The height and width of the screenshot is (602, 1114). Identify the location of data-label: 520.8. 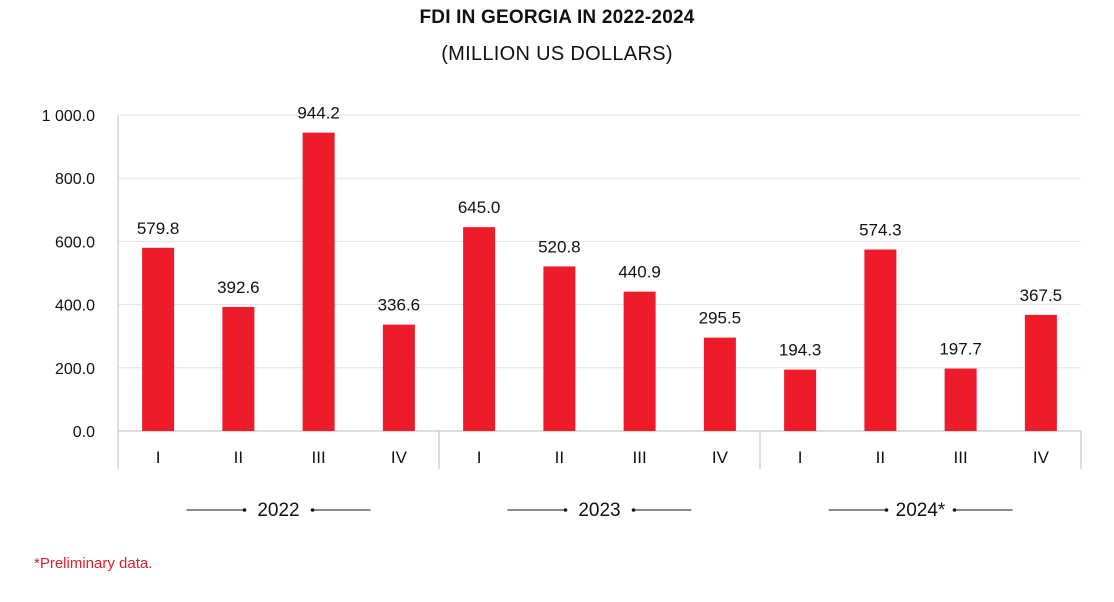
(559, 246).